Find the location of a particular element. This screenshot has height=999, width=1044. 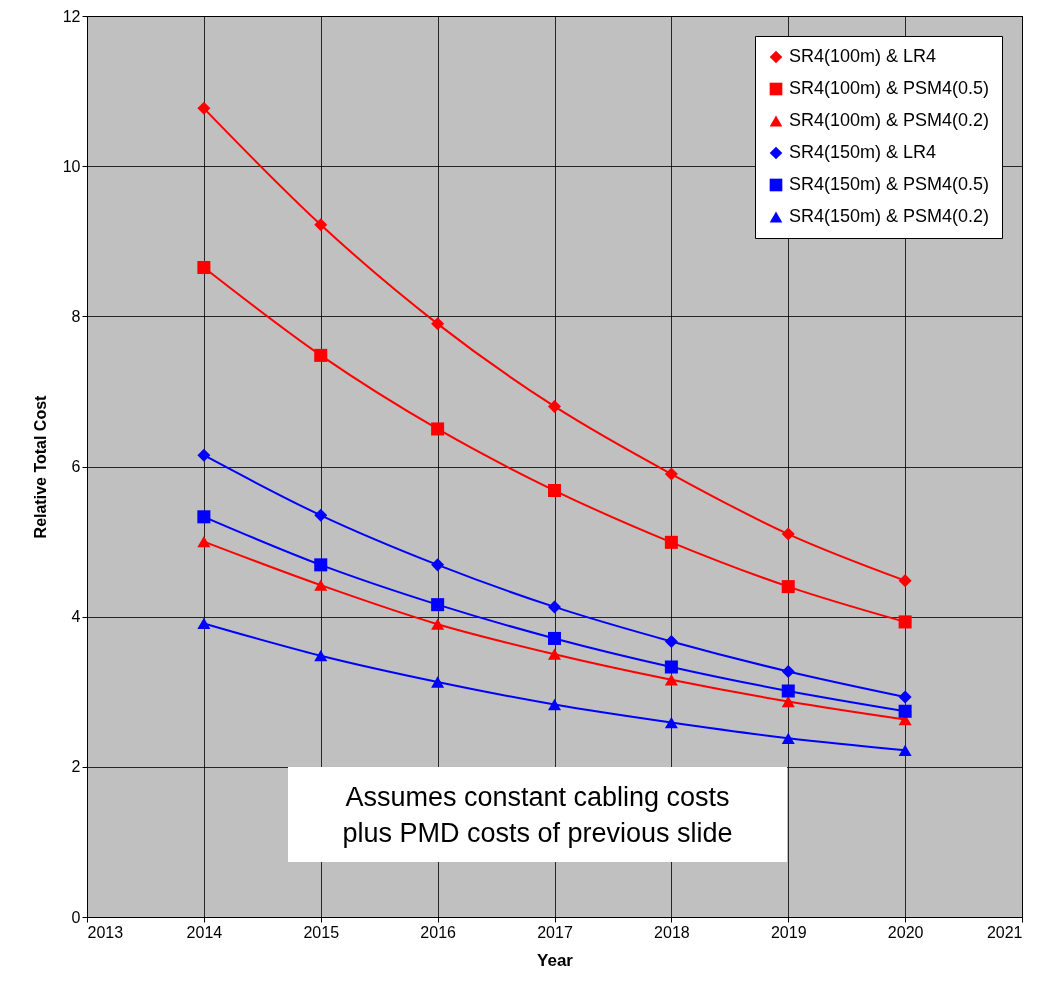

y-tick-label: 12 is located at coordinates (71, 16).